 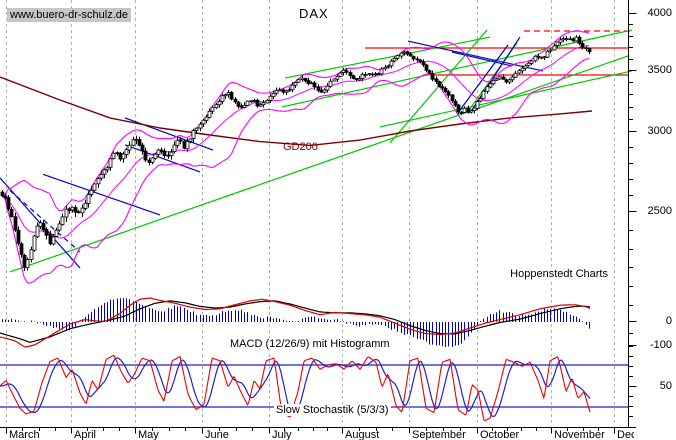 What do you see at coordinates (659, 70) in the screenshot?
I see `price-tick-label: 3500` at bounding box center [659, 70].